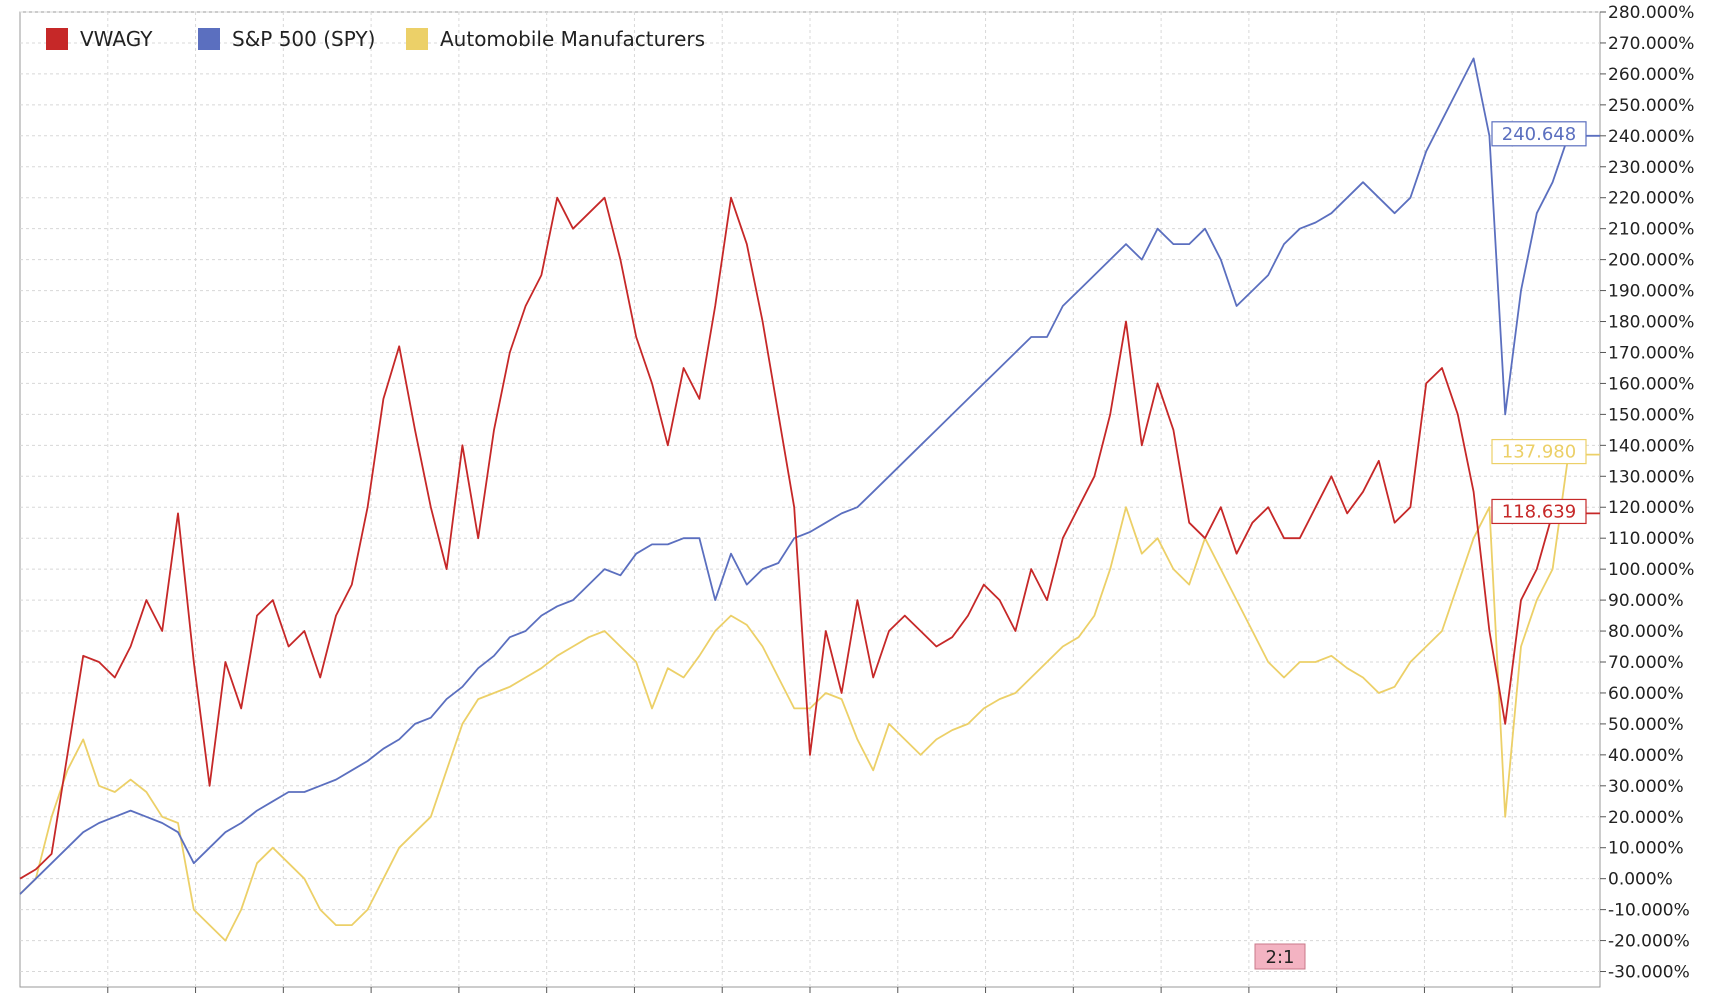 This screenshot has height=1000, width=1720. What do you see at coordinates (1651, 137) in the screenshot?
I see `y-tick-label: 240.000%` at bounding box center [1651, 137].